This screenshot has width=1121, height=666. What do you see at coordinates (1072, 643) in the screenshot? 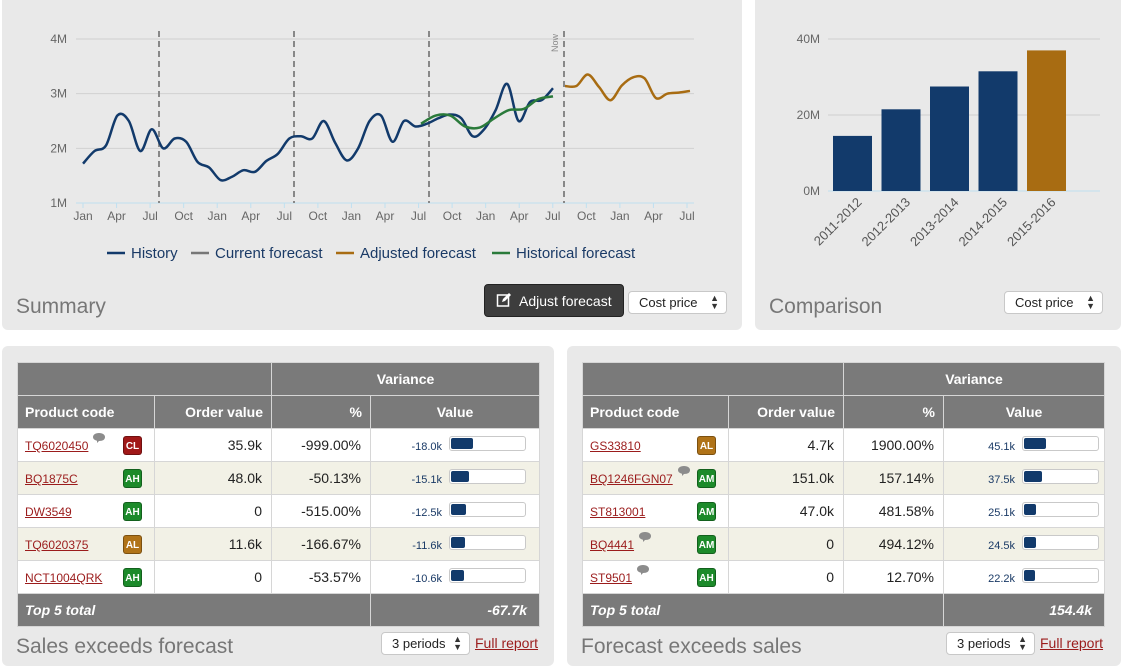
I see `forecast-full-report-link: Full report` at bounding box center [1072, 643].